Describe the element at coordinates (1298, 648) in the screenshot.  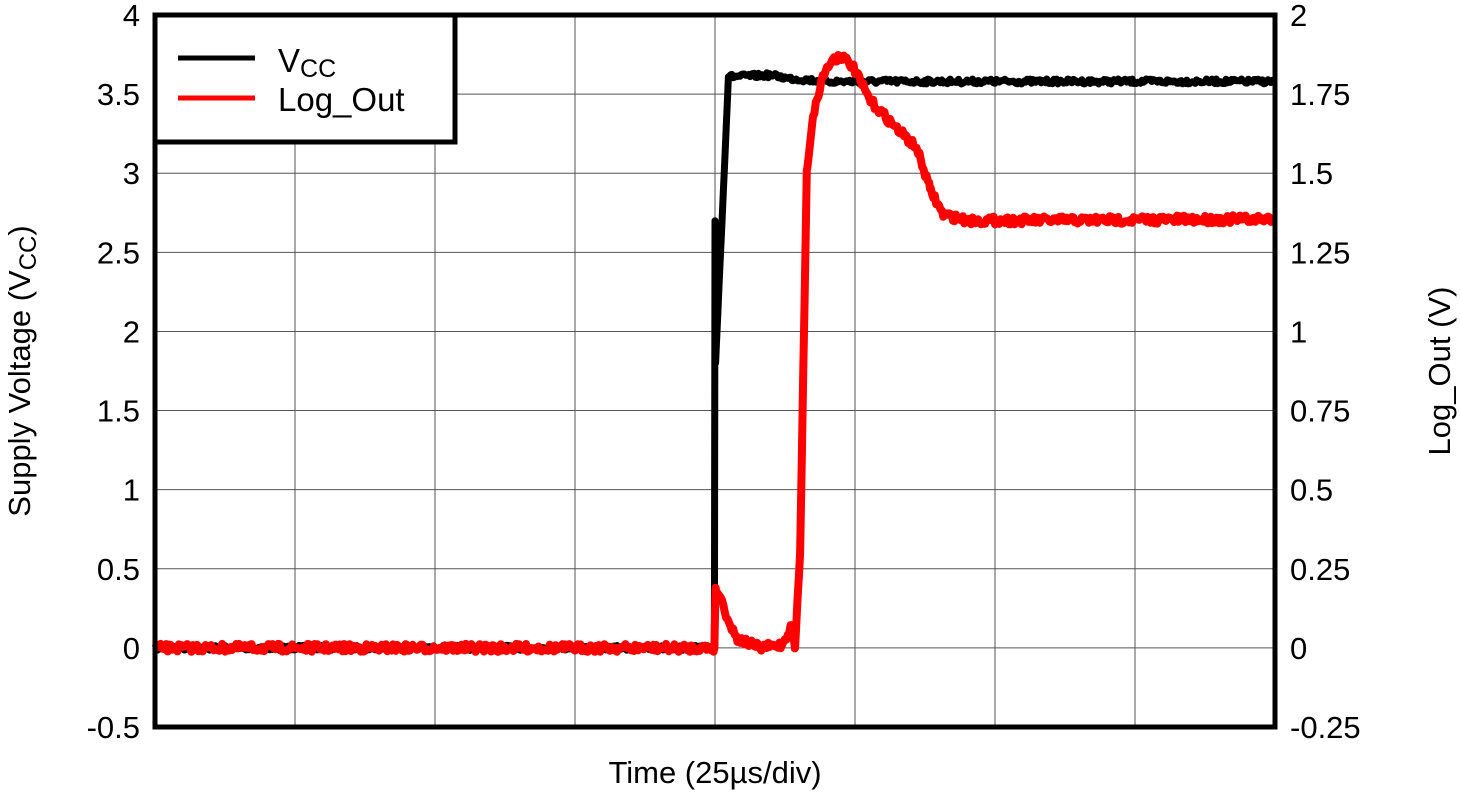
I see `right-tick-label: 0` at that location.